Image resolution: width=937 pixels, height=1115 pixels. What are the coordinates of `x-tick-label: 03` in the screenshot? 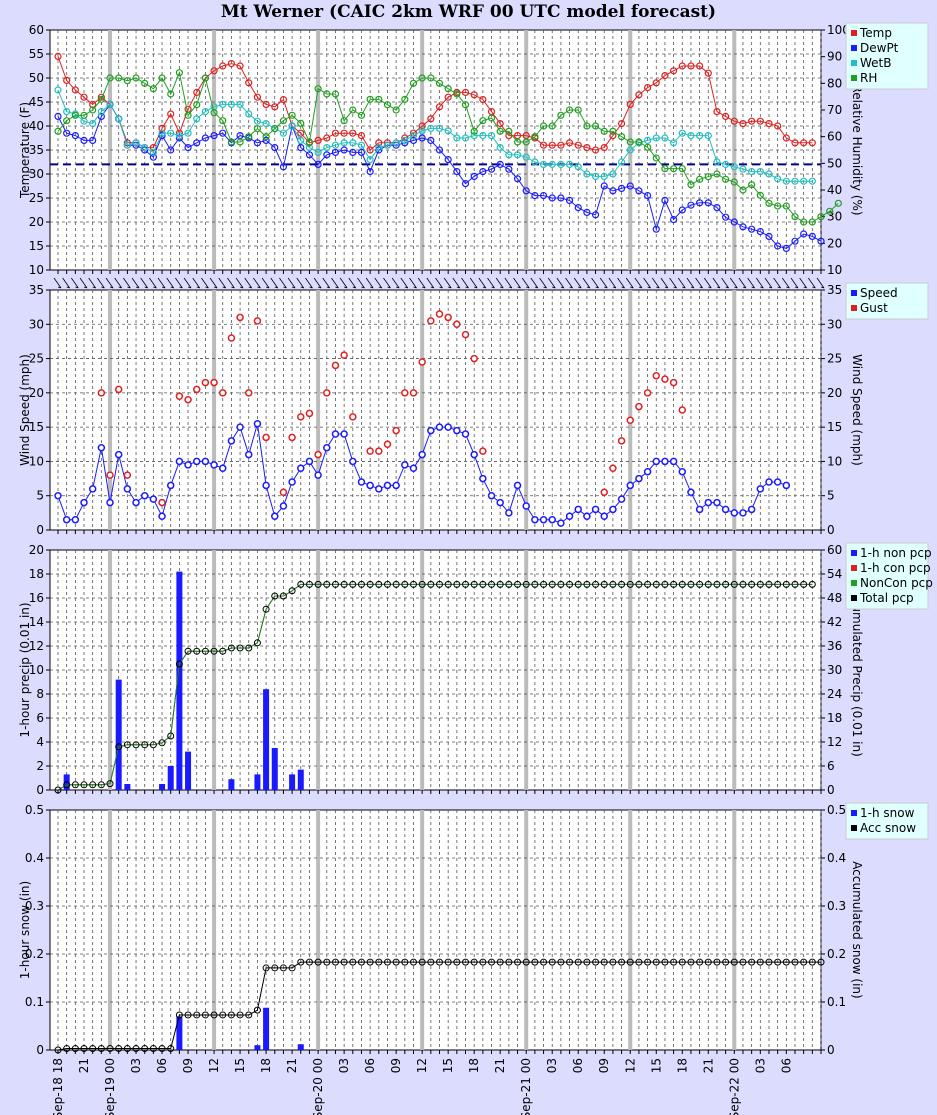 It's located at (552, 1065).